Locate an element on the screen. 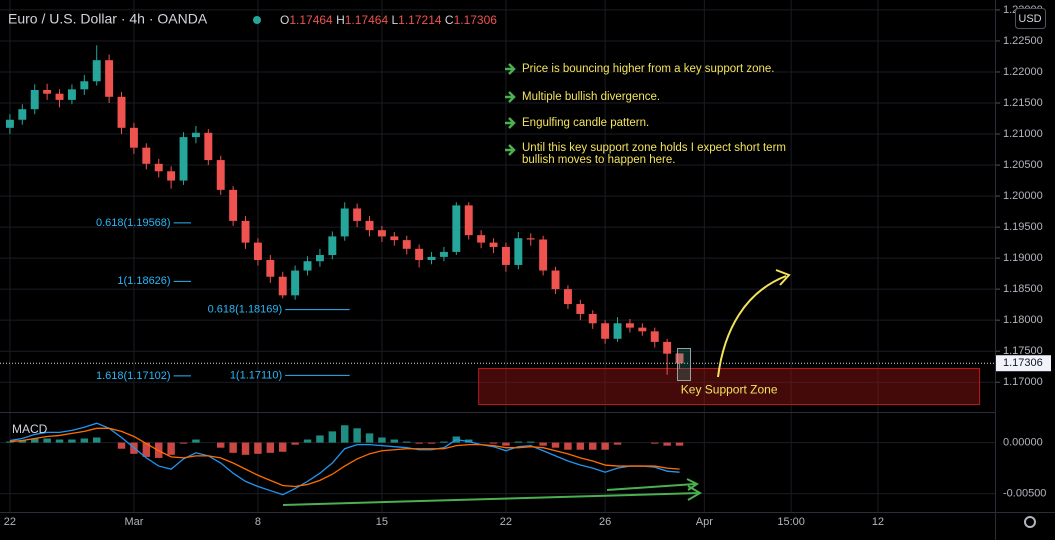  settings-icon is located at coordinates (1030, 522).